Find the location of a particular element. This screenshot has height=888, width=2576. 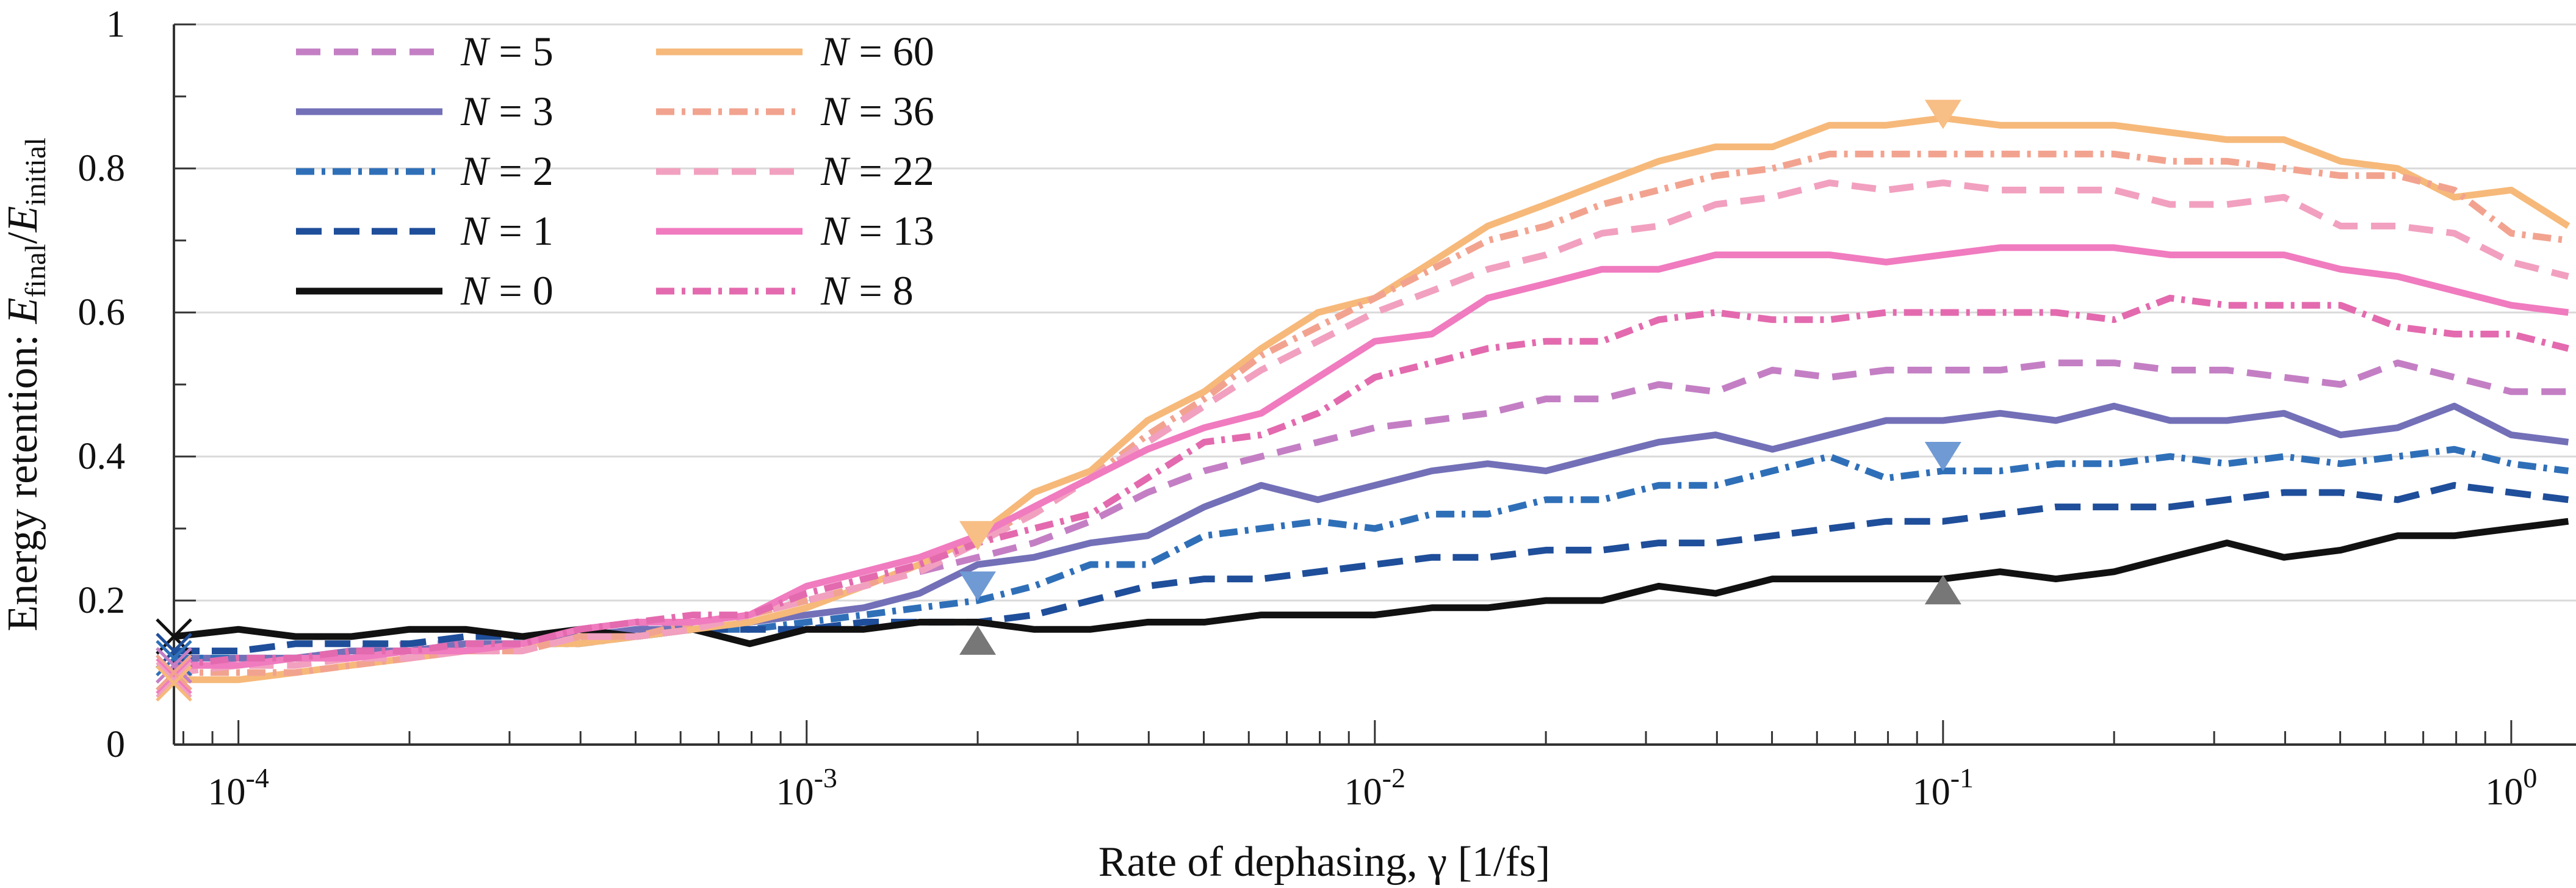

y-tick-label: 0.2 is located at coordinates (102, 601).